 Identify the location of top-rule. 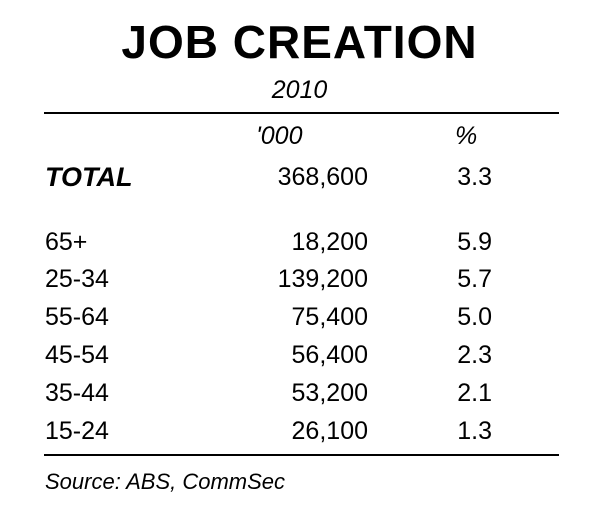
(301, 113).